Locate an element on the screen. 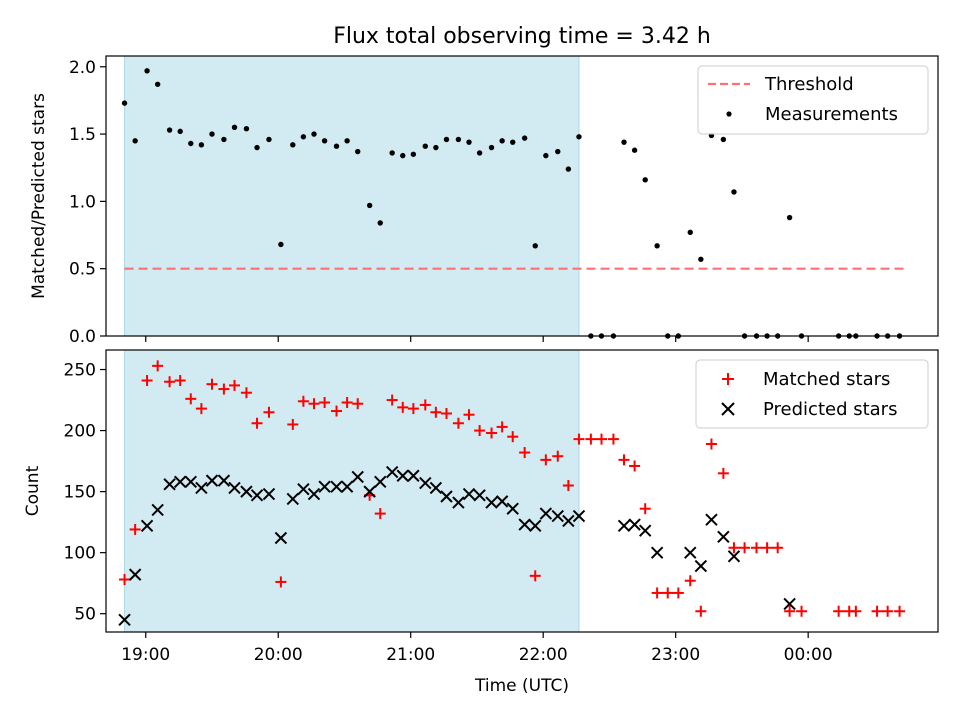 The image size is (960, 724). x-tick-label: 23:00 is located at coordinates (675, 655).